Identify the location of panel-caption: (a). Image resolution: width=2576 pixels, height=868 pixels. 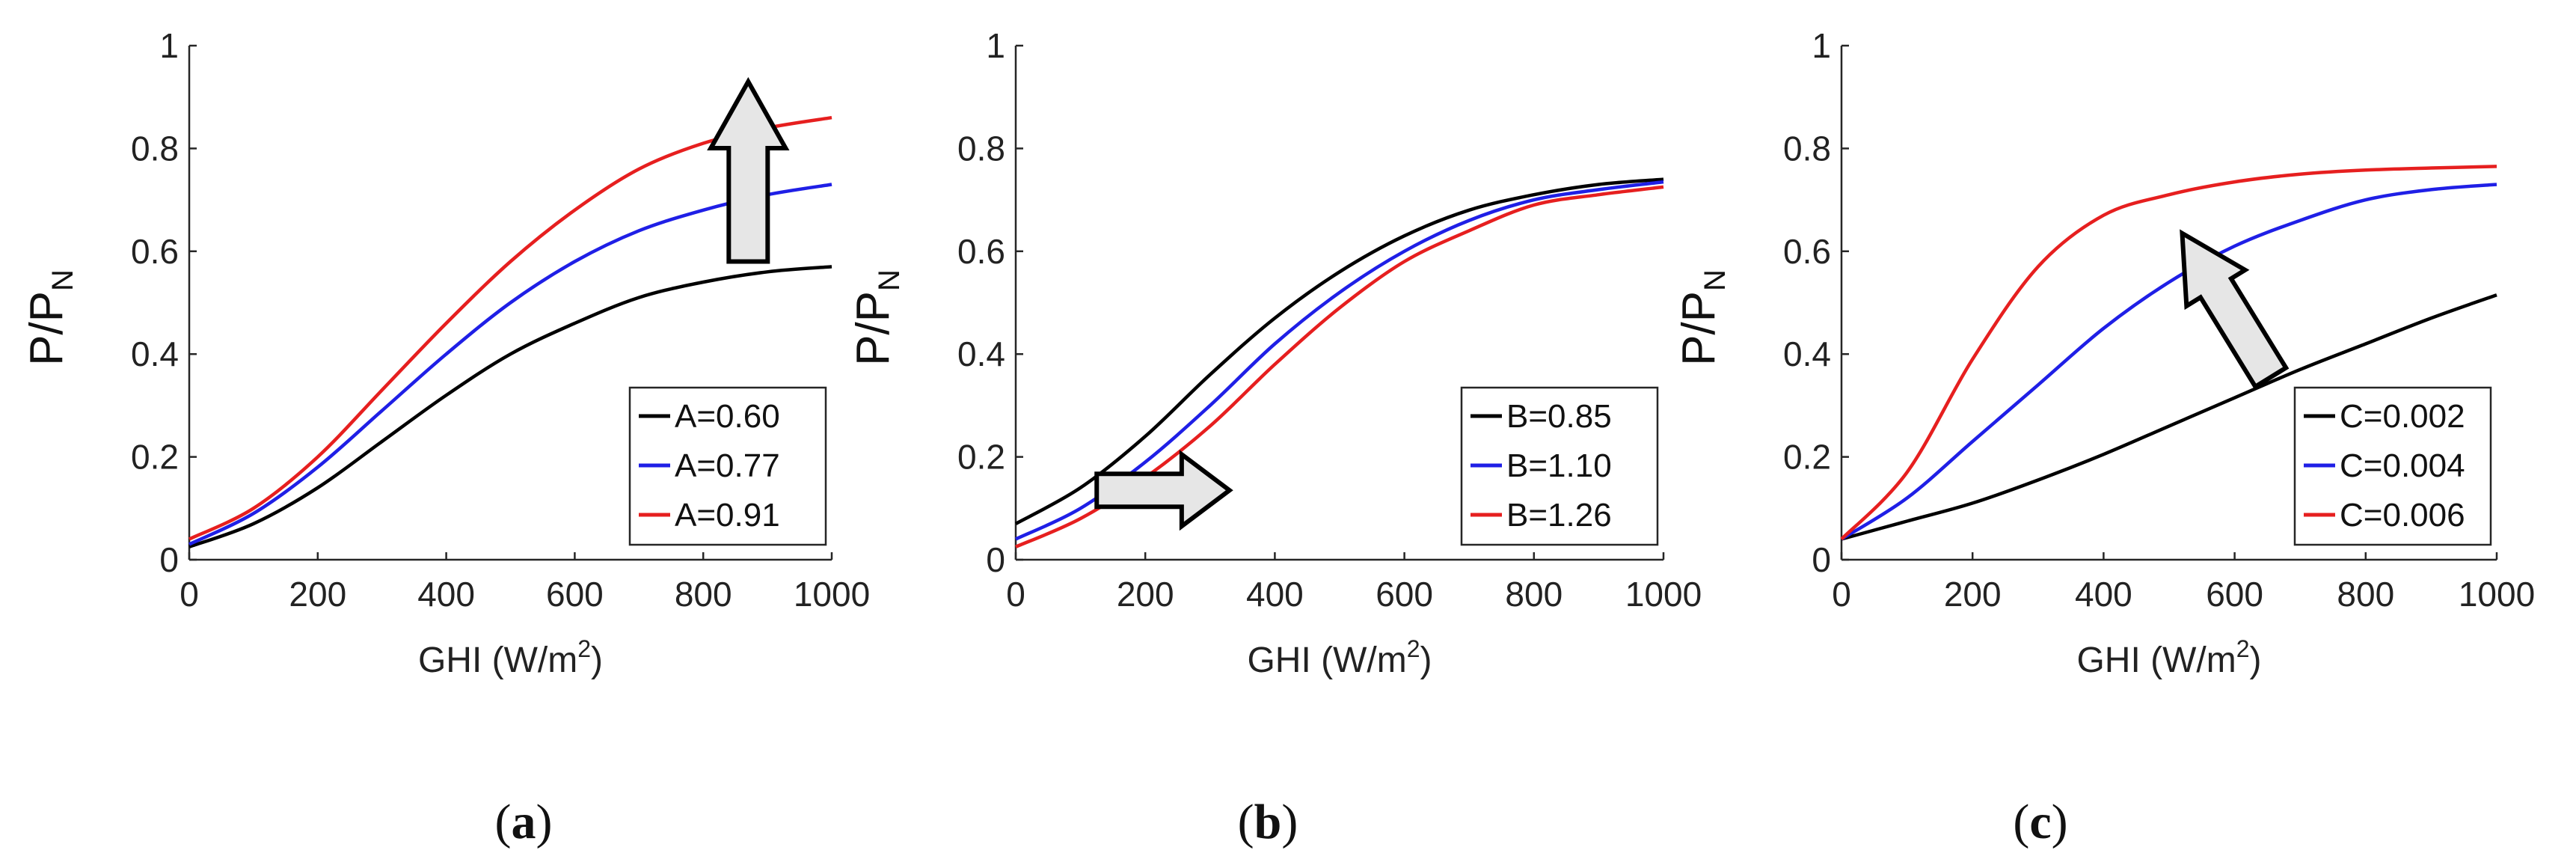
(524, 822).